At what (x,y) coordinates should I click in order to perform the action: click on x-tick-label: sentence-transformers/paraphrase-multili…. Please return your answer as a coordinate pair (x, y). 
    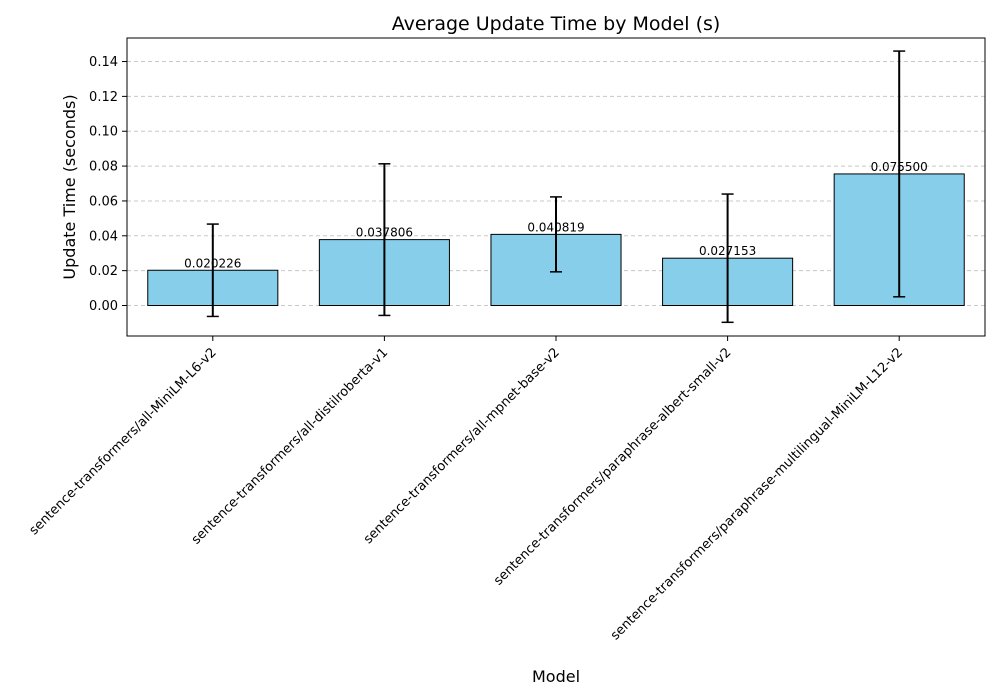
    Looking at the image, I should click on (757, 494).